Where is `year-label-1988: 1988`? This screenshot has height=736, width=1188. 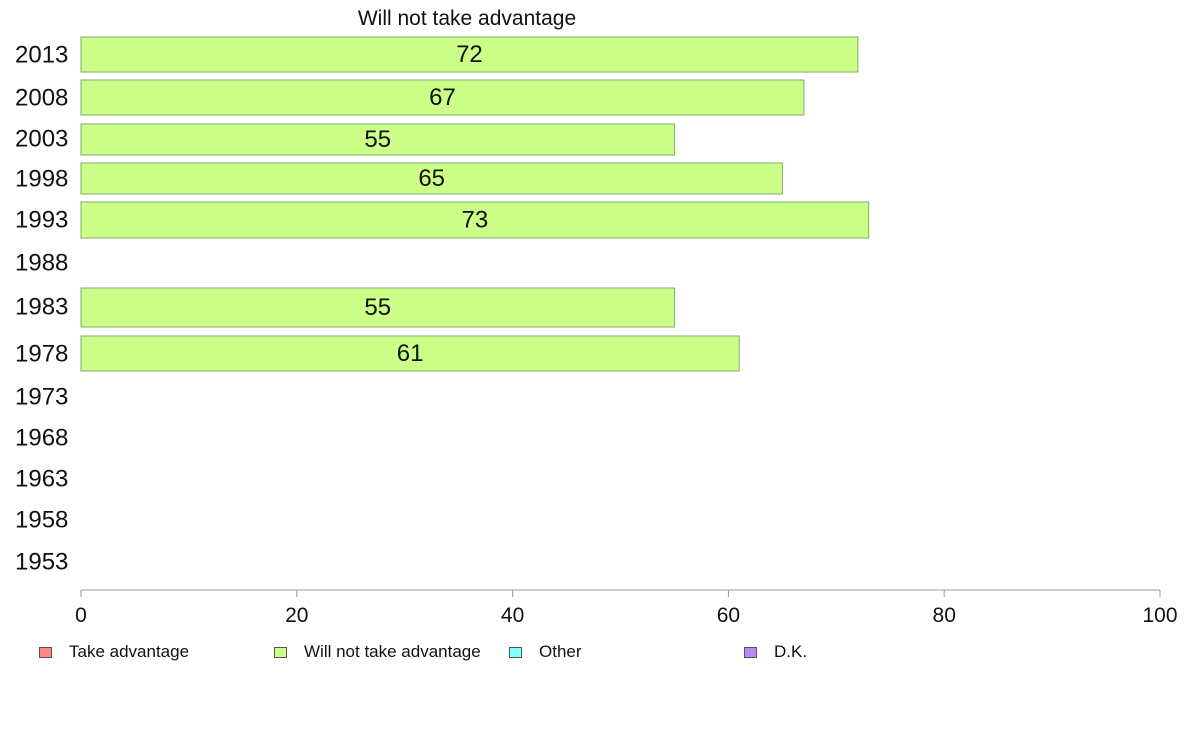
year-label-1988: 1988 is located at coordinates (41, 262).